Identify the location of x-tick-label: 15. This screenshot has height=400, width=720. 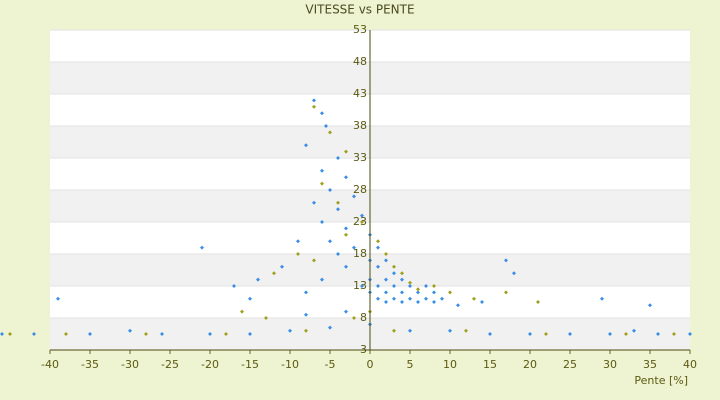
(490, 364).